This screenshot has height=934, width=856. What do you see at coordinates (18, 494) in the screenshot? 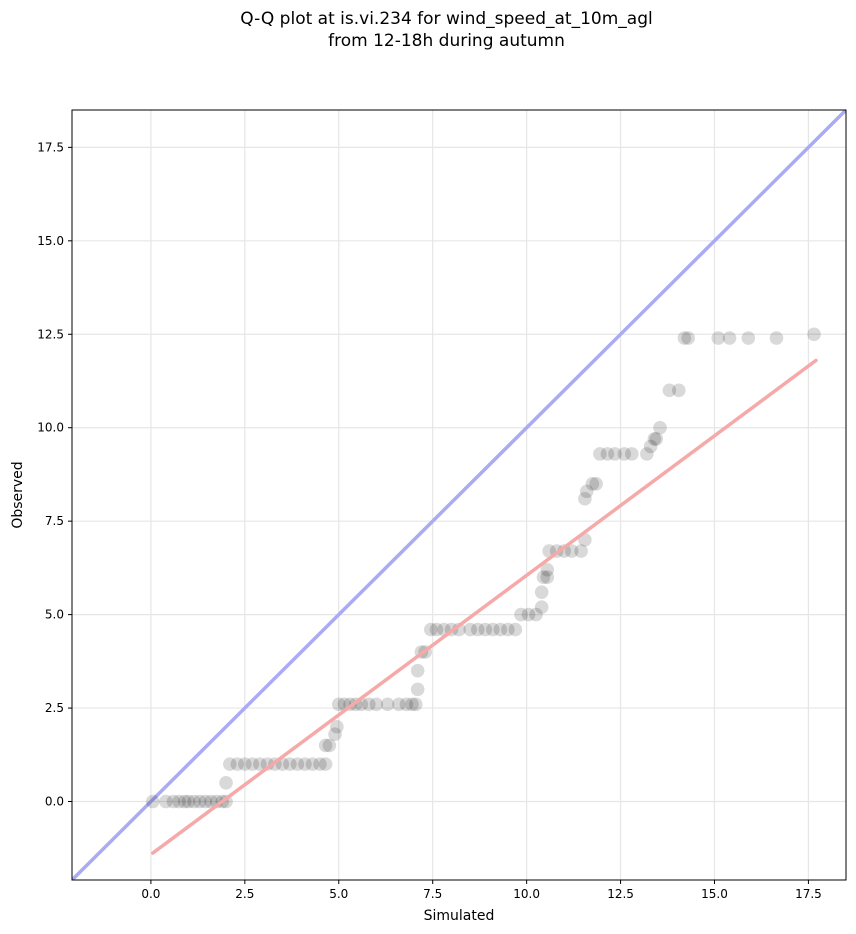
I see `y-axis-label: Observed` at bounding box center [18, 494].